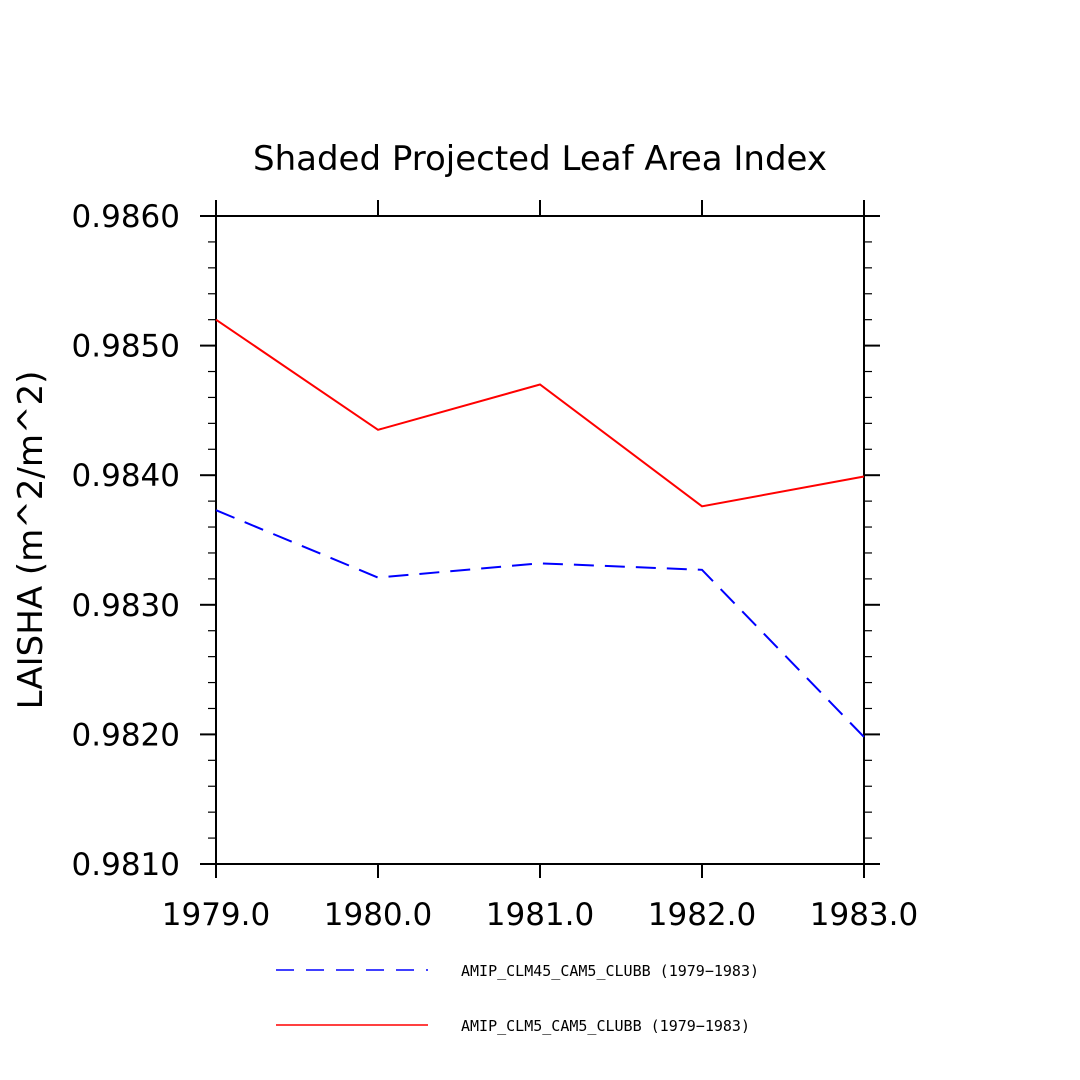  Describe the element at coordinates (126, 541) in the screenshot. I see `y-tick-labels: 0.9810 0.9820 0.9830 0.9840 0.9850 0.9860` at that location.